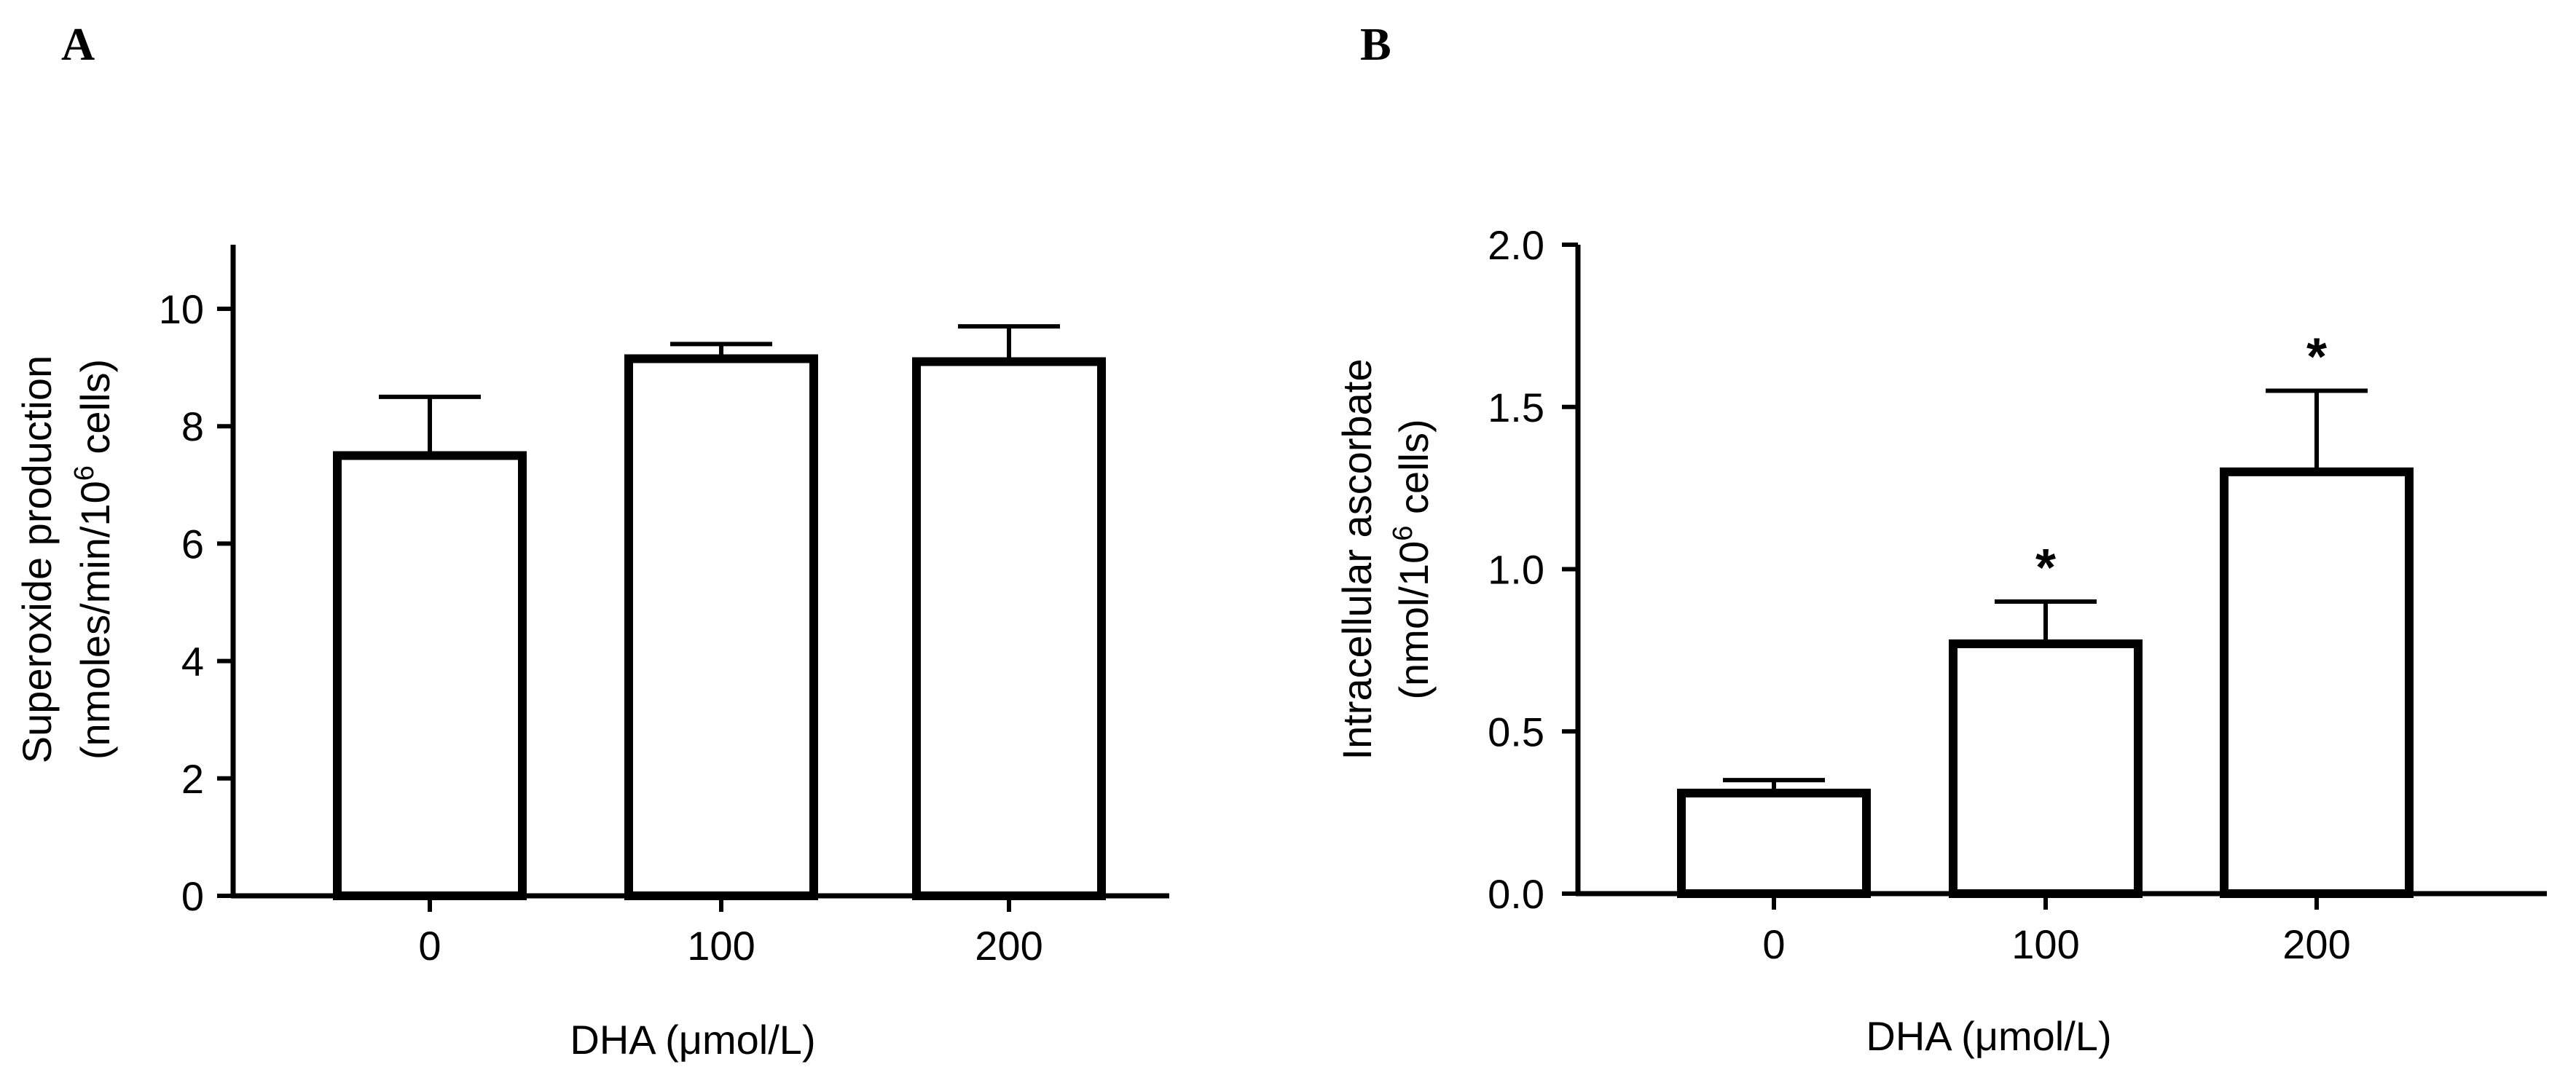 The width and height of the screenshot is (2576, 1083). Describe the element at coordinates (95, 412) in the screenshot. I see `panel-a-ylabel-line2-suffix: cells)` at that location.